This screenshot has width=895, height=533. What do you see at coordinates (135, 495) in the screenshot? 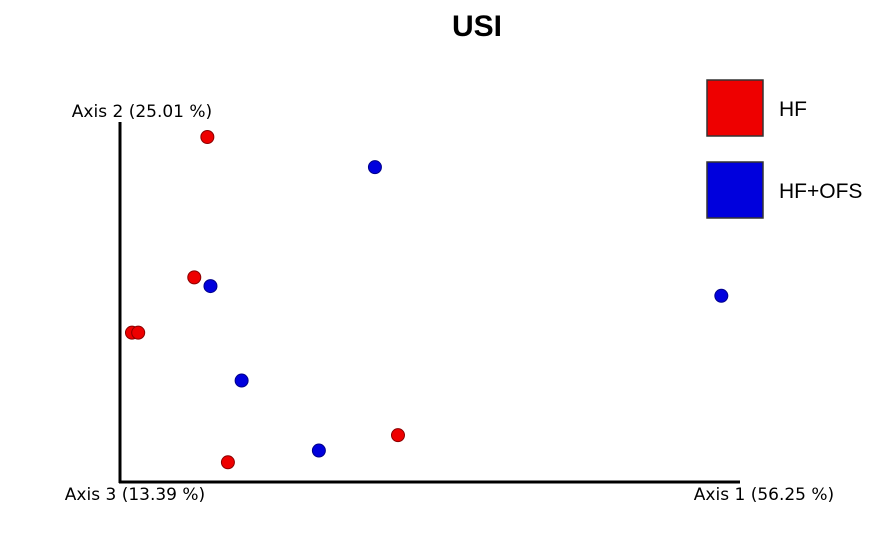
I see `axis-3-label: Axis 3 (13.39 %)` at bounding box center [135, 495].